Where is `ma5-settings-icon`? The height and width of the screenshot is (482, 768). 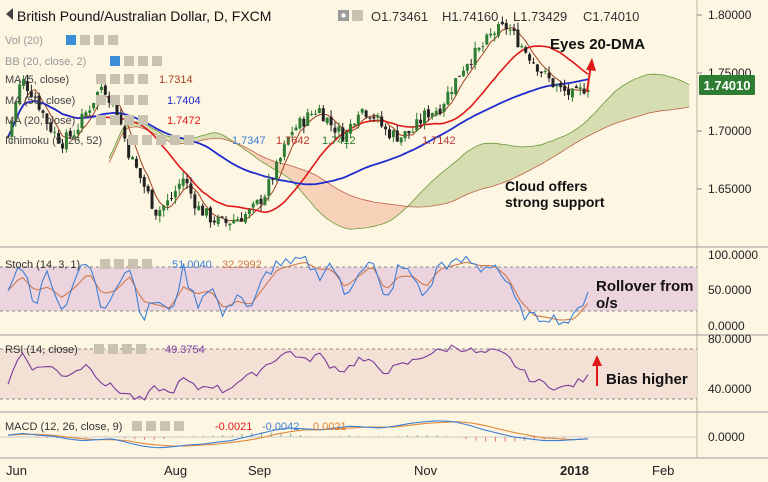
ma5-settings-icon is located at coordinates (122, 79).